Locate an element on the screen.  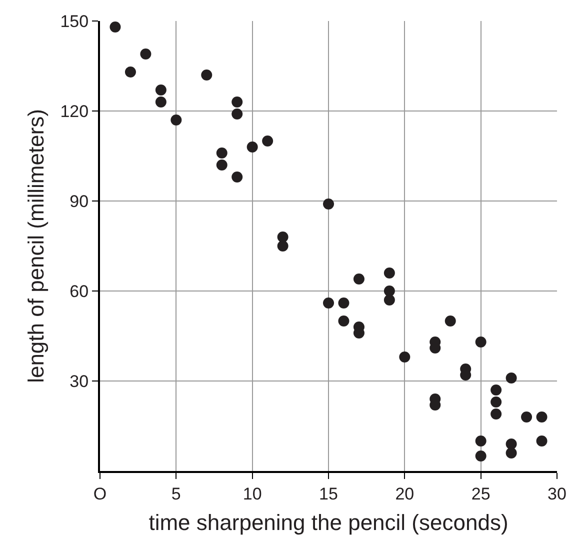
x-tick-label: 15 is located at coordinates (328, 494).